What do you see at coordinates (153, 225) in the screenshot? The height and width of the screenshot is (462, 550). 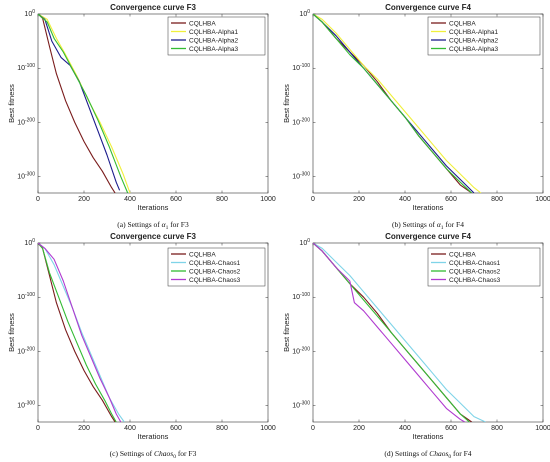 I see `panel-caption: (a) Settings of α1 for F3` at bounding box center [153, 225].